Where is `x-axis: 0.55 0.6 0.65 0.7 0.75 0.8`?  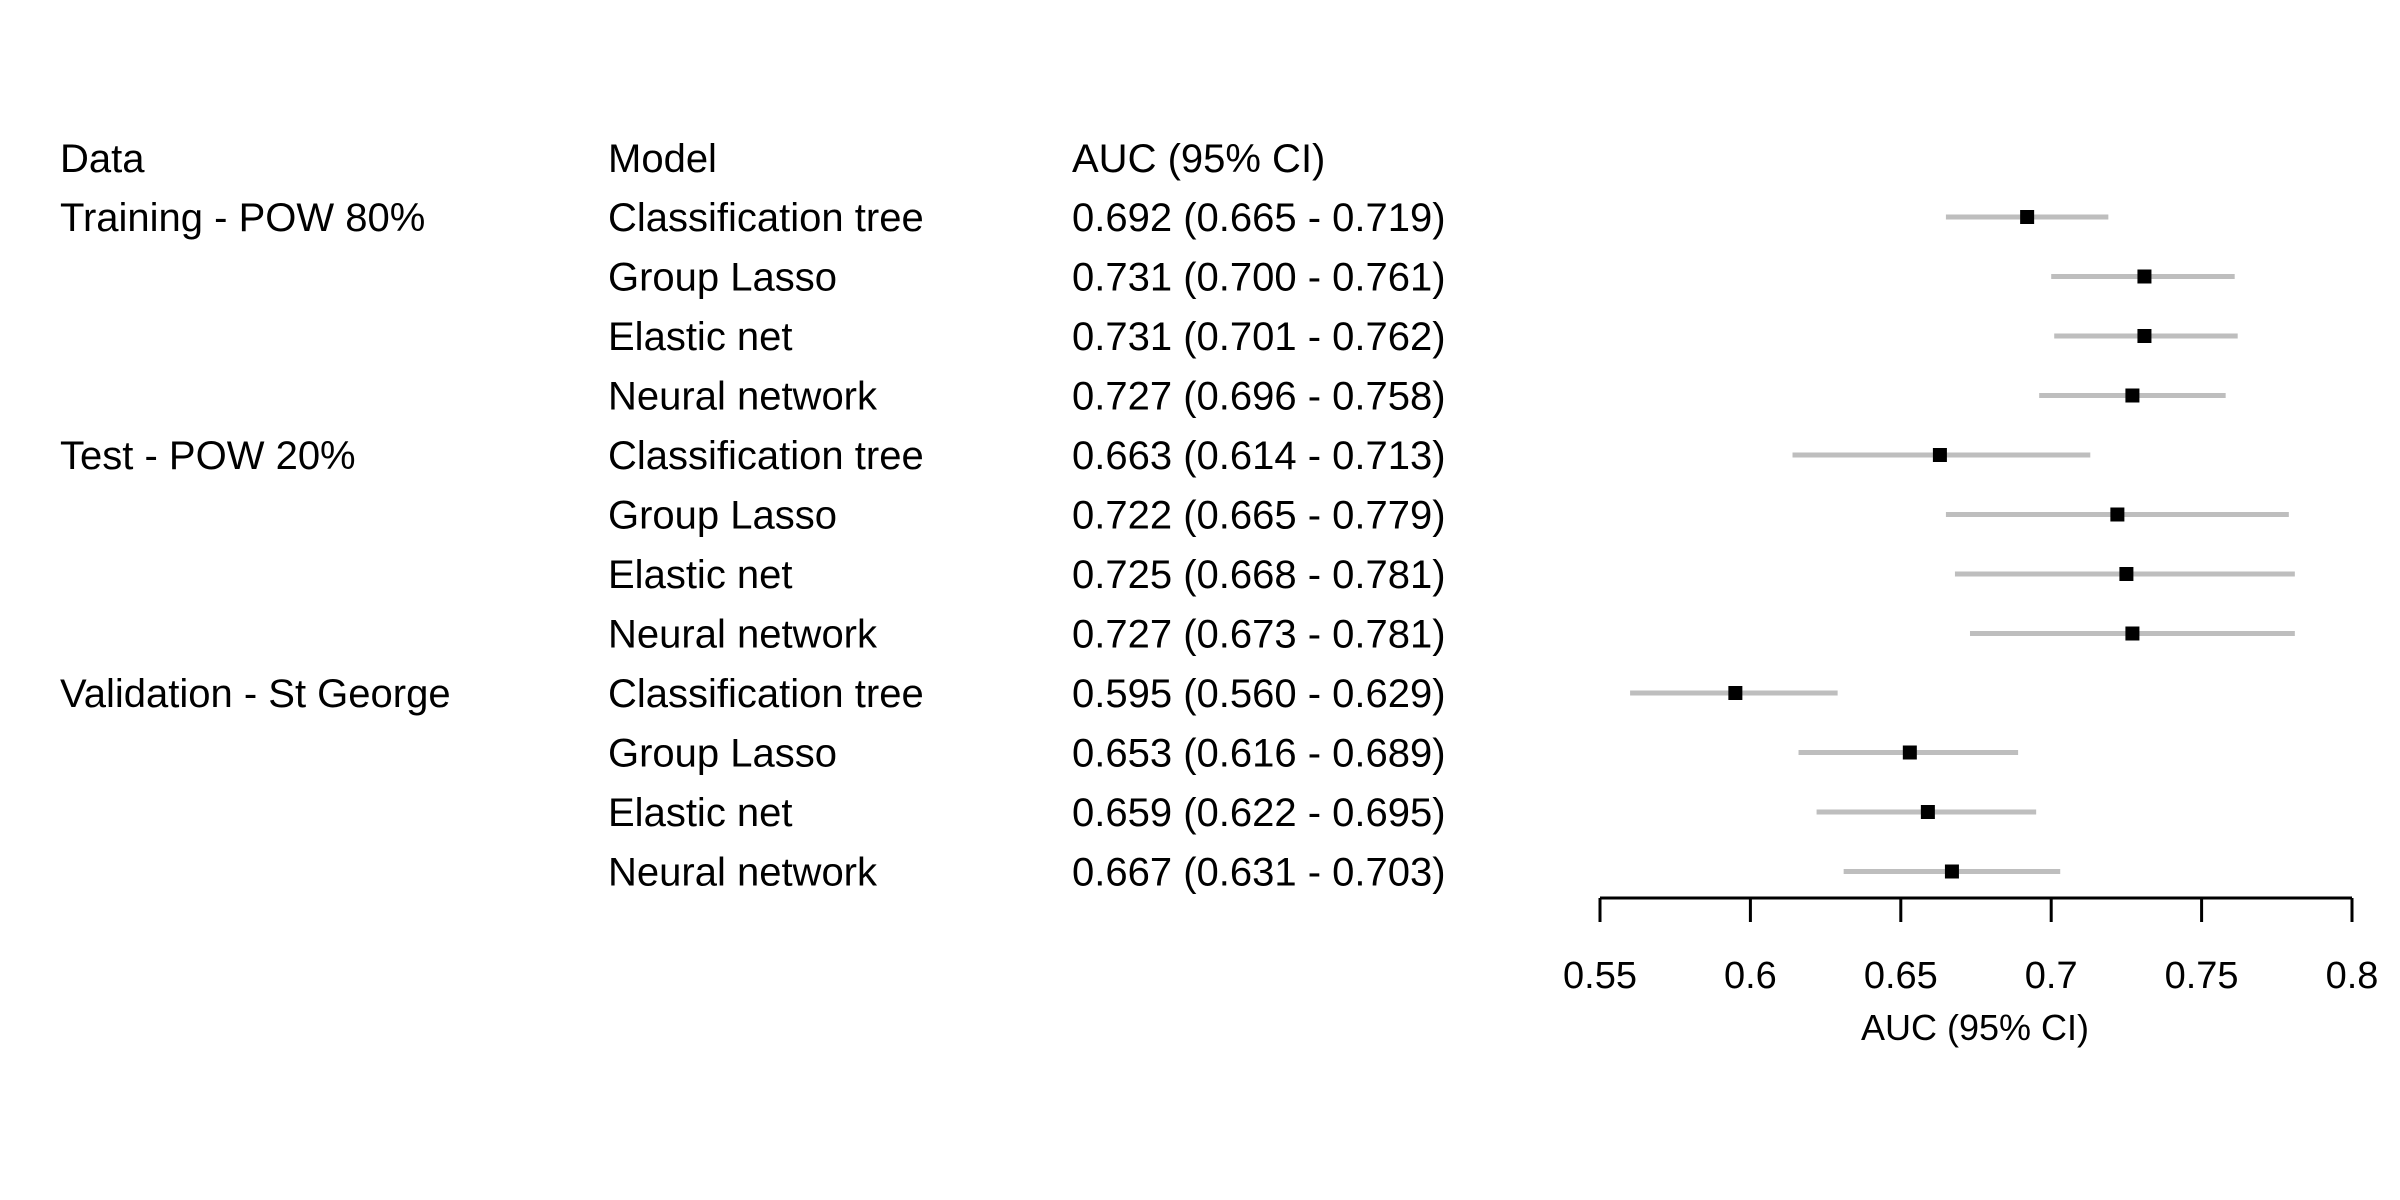
x-axis: 0.55 0.6 0.65 0.7 0.75 0.8 is located at coordinates (1970, 946).